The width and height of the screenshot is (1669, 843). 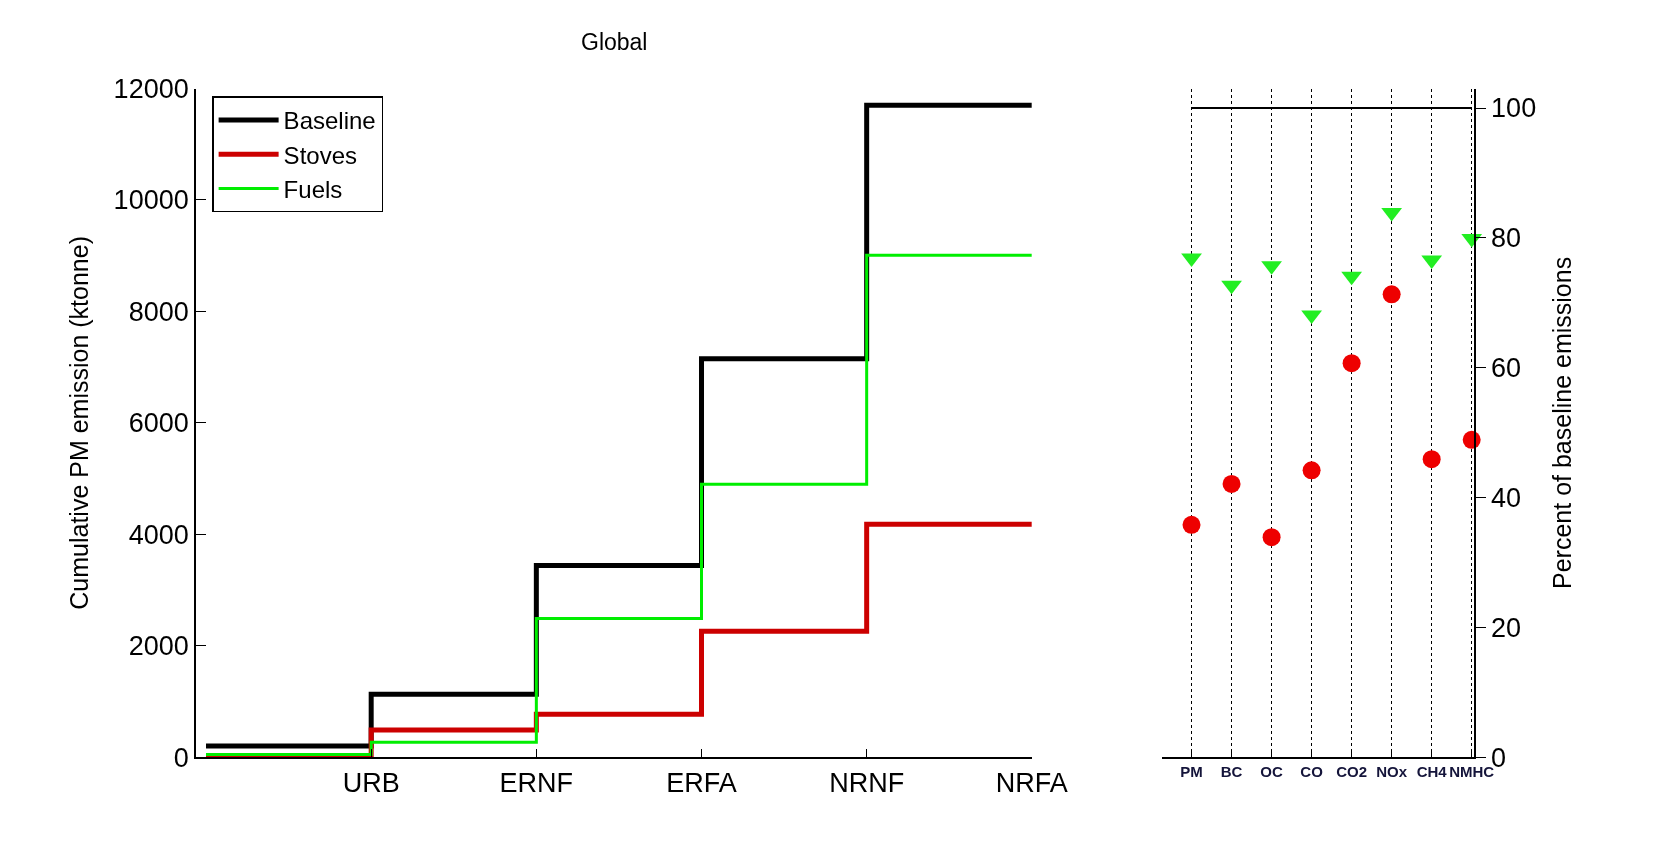 I want to click on x-tick-label: BC, so click(x=1231, y=772).